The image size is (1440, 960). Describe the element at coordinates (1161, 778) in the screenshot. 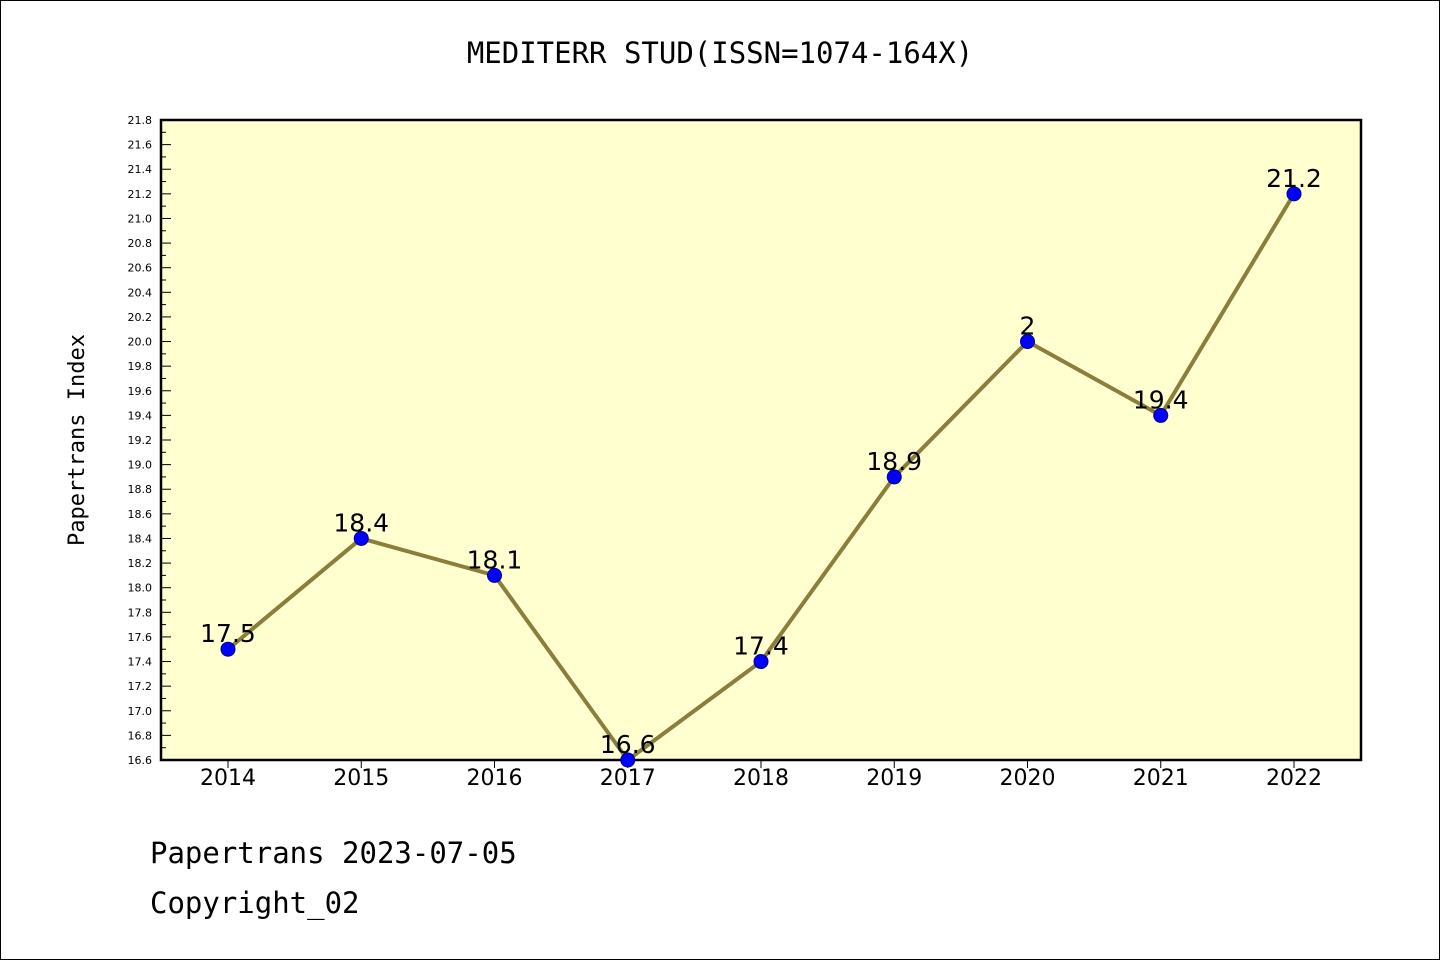

I see `x-tick-label: 2021` at that location.